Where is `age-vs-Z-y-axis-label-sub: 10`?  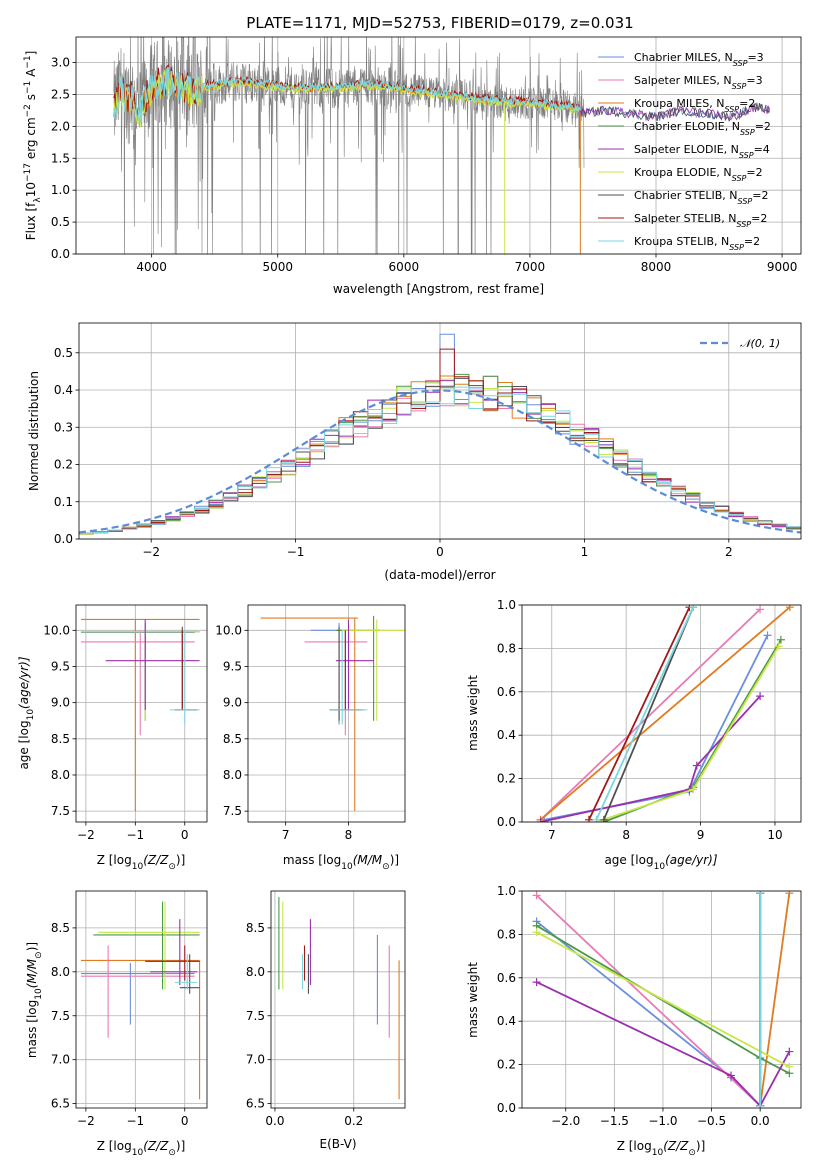 age-vs-Z-y-axis-label-sub: 10 is located at coordinates (31, 715).